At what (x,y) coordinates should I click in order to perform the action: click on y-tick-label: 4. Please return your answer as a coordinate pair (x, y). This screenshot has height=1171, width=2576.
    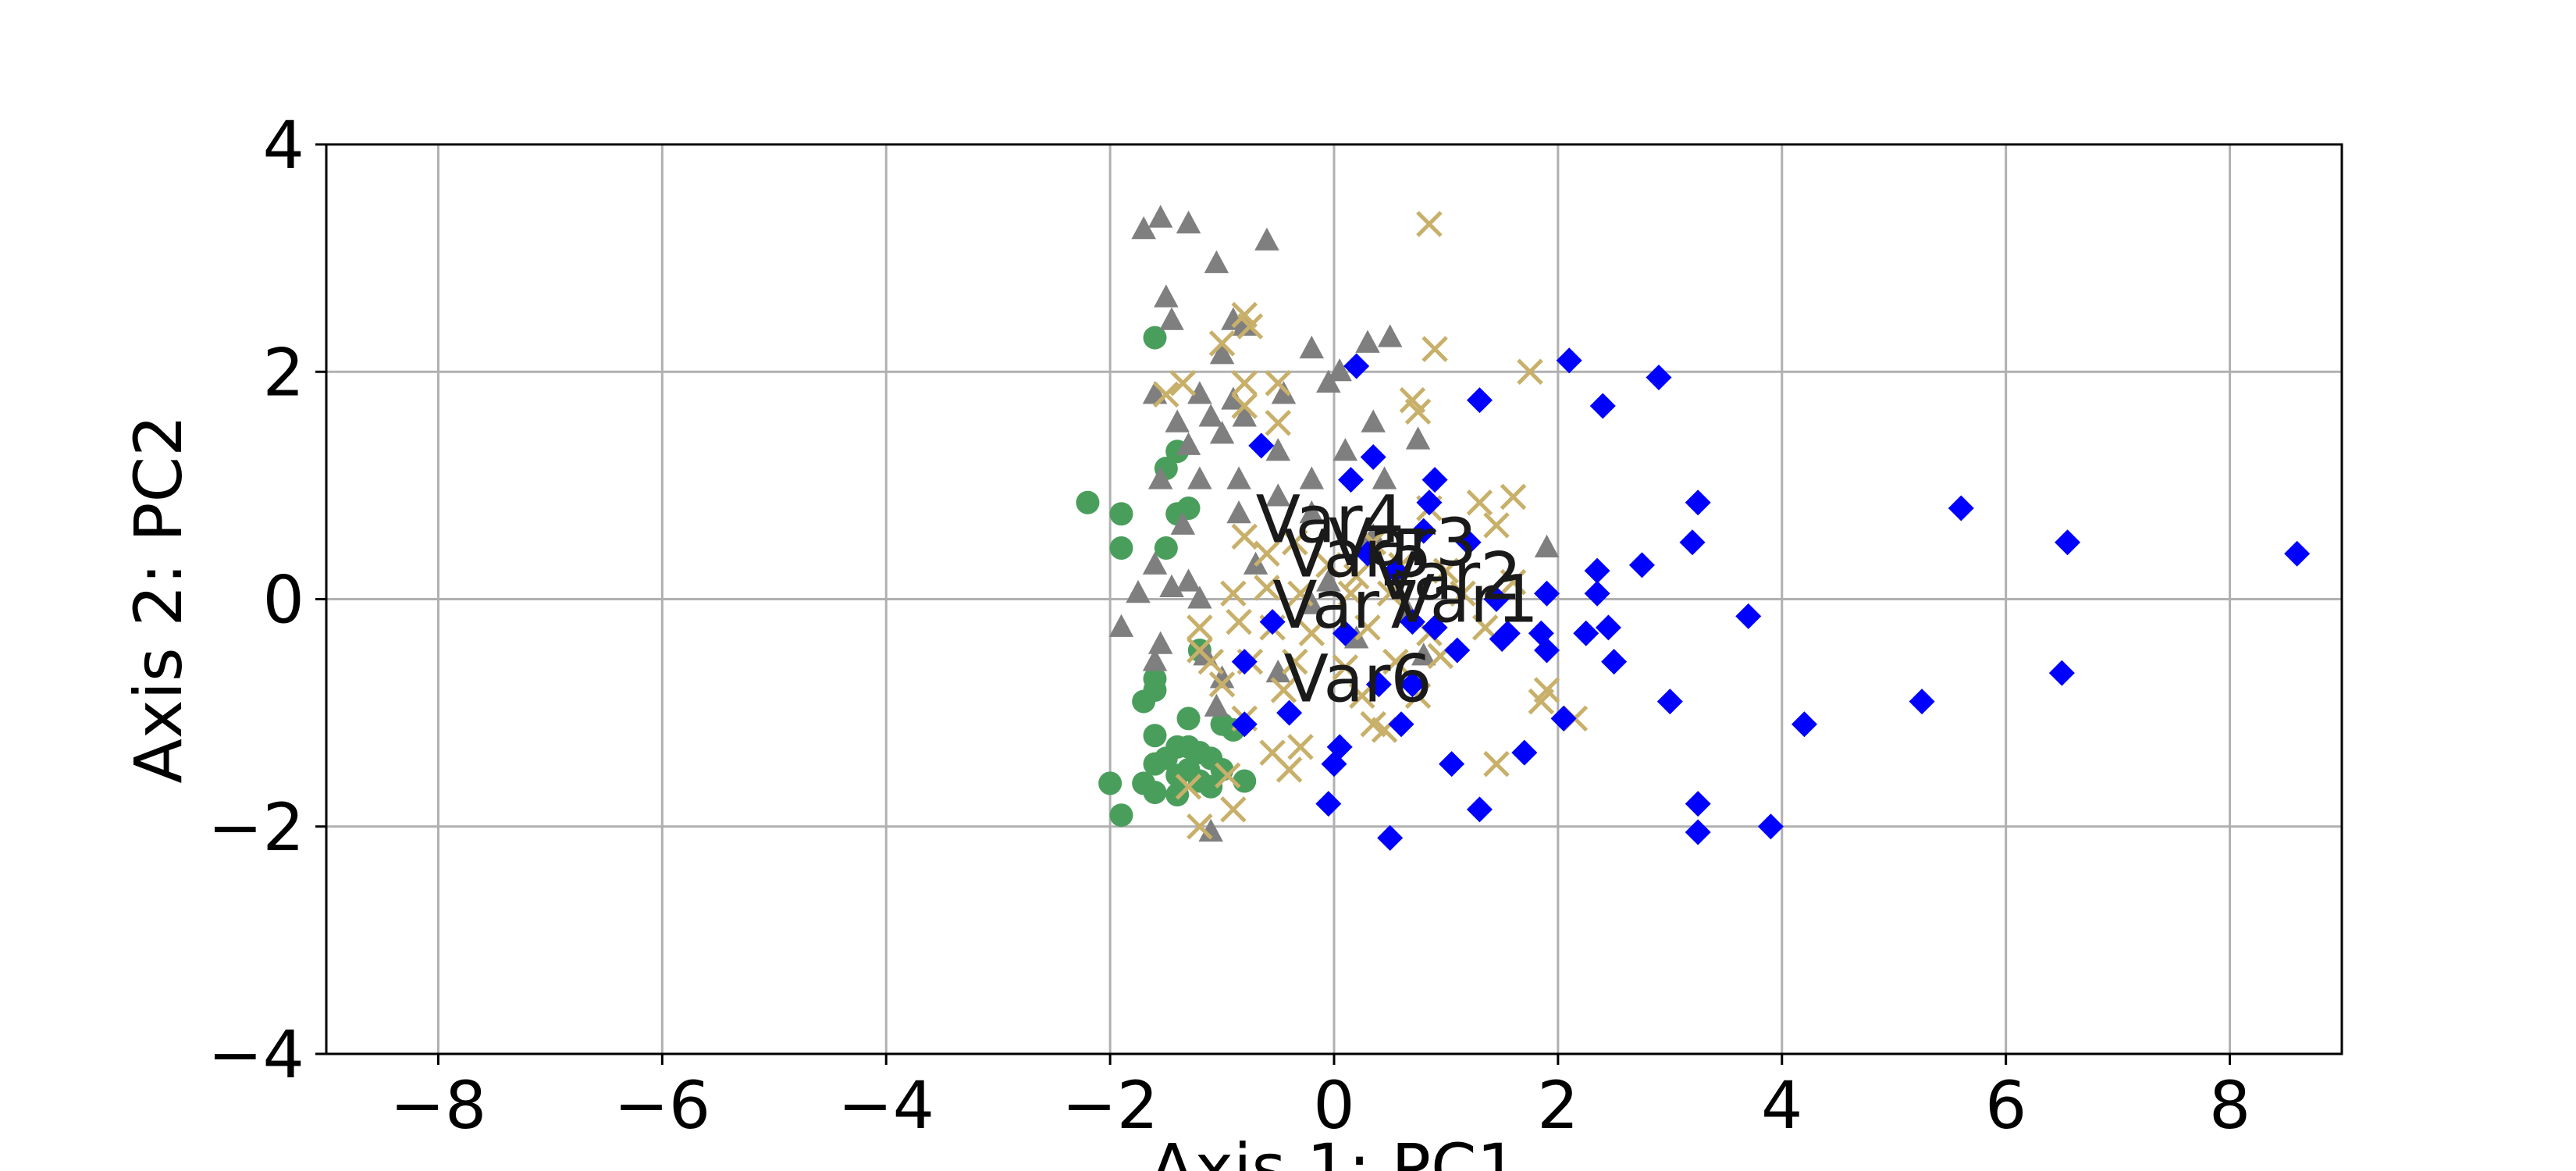
    Looking at the image, I should click on (283, 145).